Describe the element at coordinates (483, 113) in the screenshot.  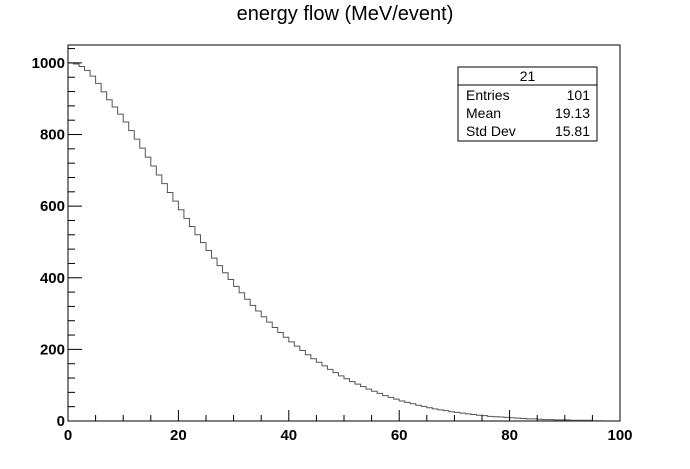
I see `stats-mean-label: Mean` at that location.